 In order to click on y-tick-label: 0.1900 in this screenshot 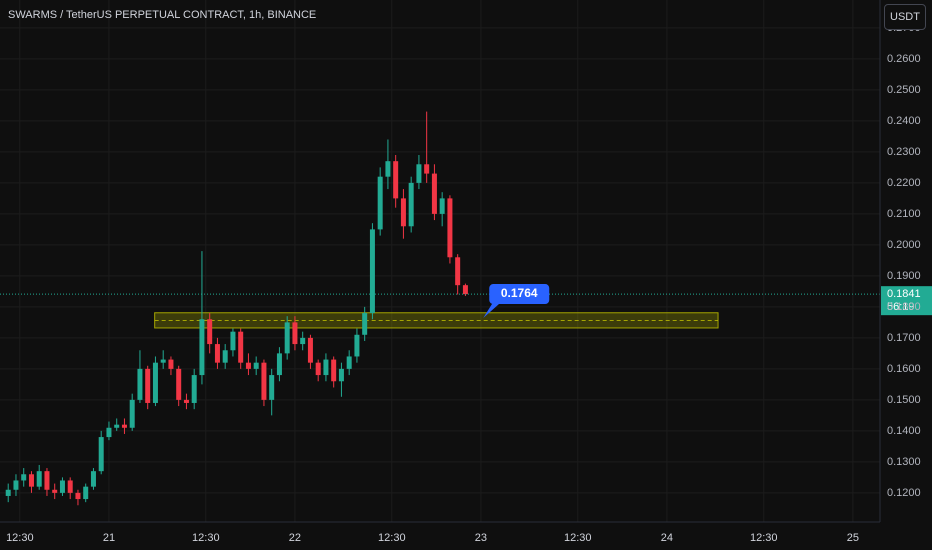, I will do `click(904, 276)`.